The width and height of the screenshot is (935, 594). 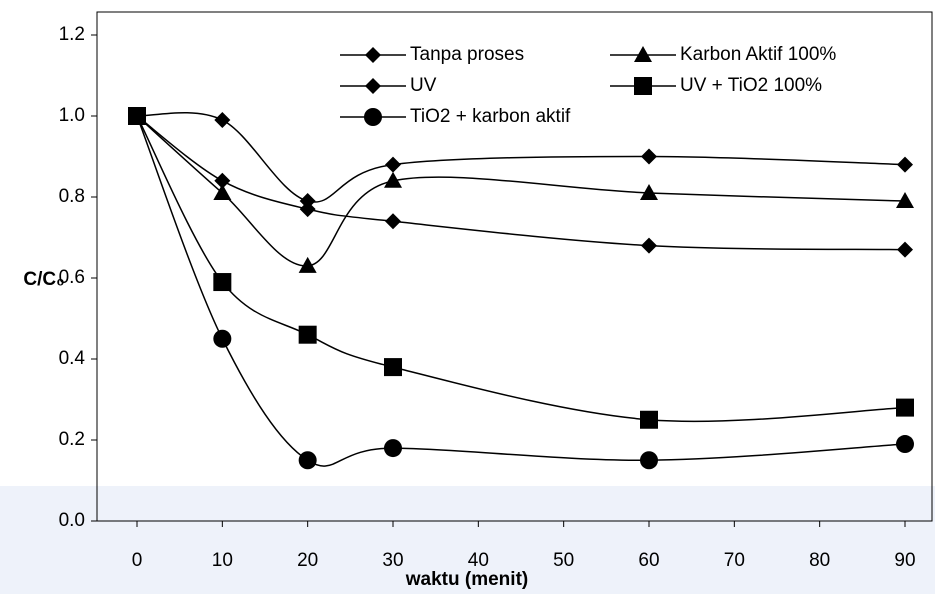 What do you see at coordinates (758, 54) in the screenshot?
I see `legend-label: Karbon Aktif 100%` at bounding box center [758, 54].